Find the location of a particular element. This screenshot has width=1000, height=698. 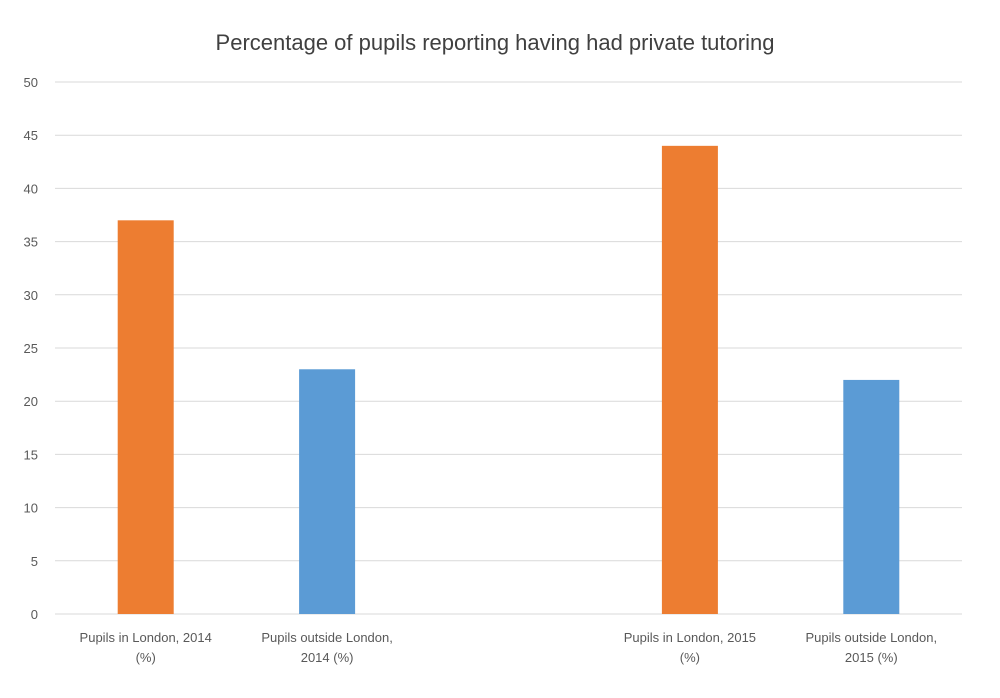

x-category-label: 2014 (%) is located at coordinates (327, 657).